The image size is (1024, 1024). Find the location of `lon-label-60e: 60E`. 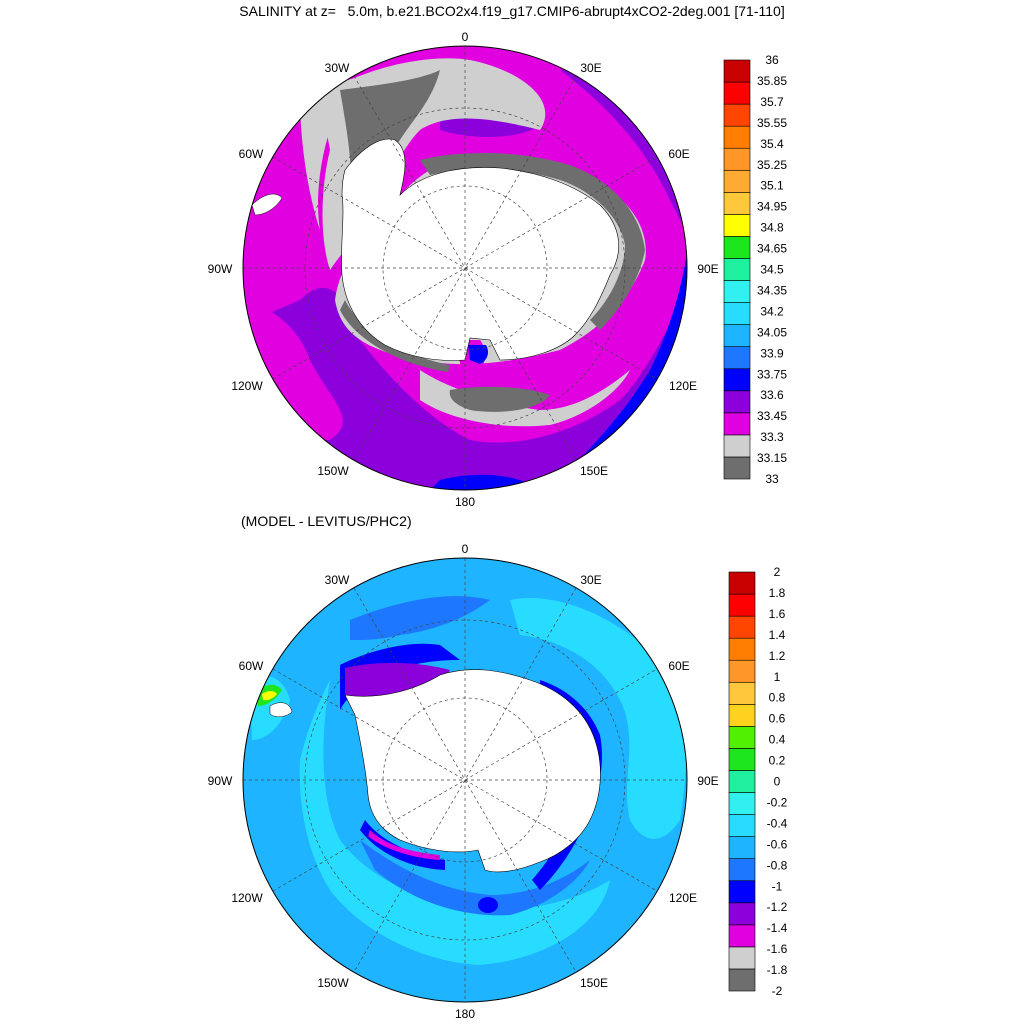

lon-label-60e: 60E is located at coordinates (678, 154).